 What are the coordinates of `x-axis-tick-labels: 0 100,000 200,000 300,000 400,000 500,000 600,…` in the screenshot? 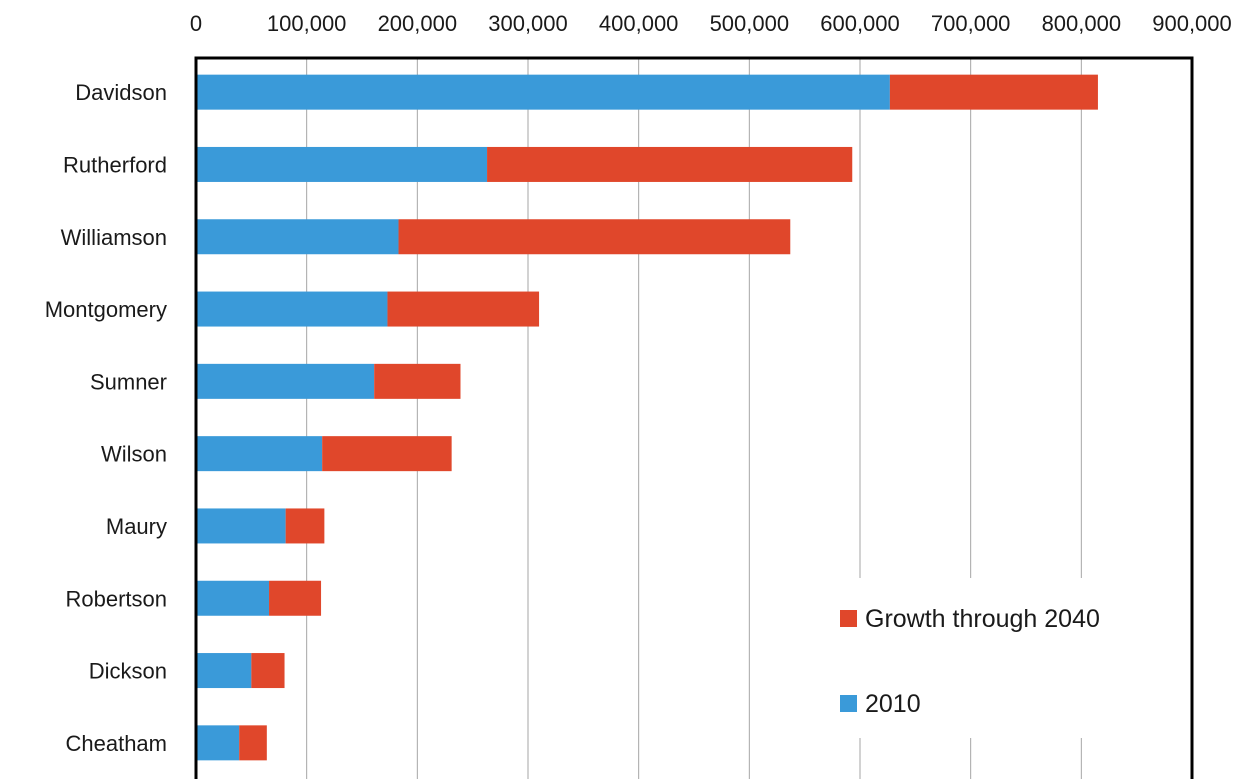 It's located at (711, 23).